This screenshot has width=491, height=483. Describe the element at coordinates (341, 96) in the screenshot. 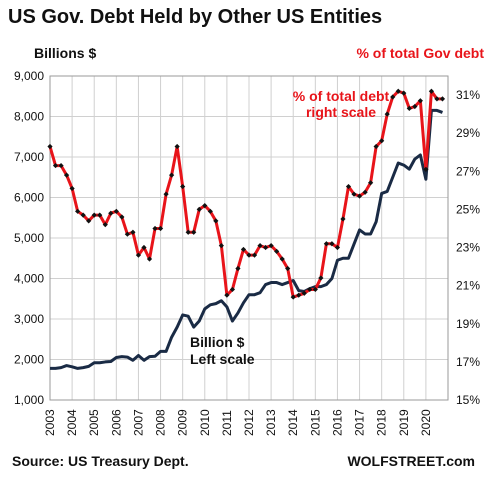

I see `percent-annotation-line1: % of total debt` at that location.